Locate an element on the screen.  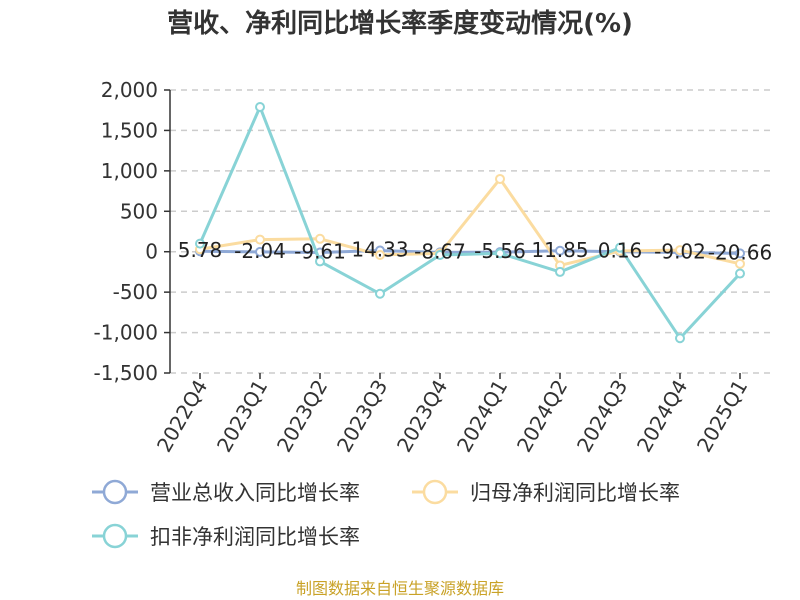
data-label: 5.78 is located at coordinates (200, 250).